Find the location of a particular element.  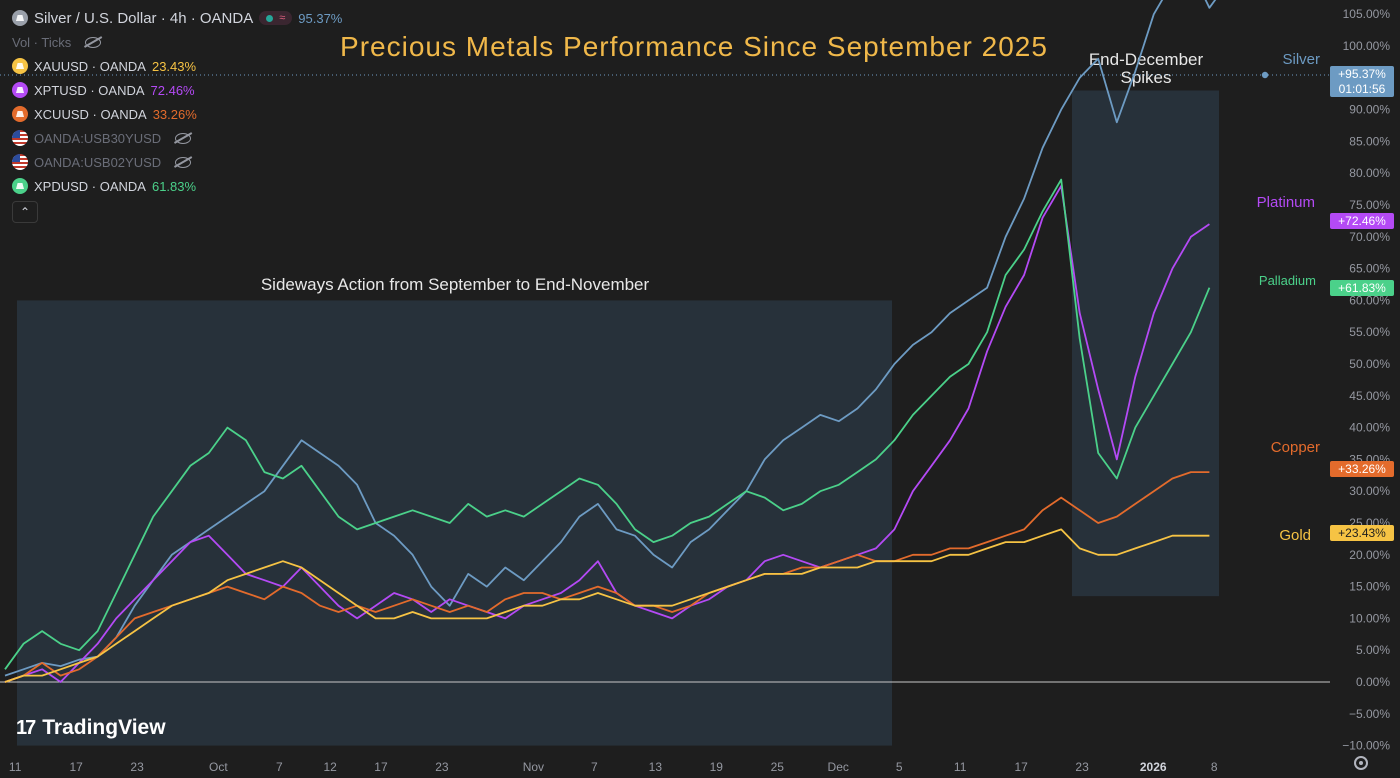

logo-text: TradingView is located at coordinates (104, 727).